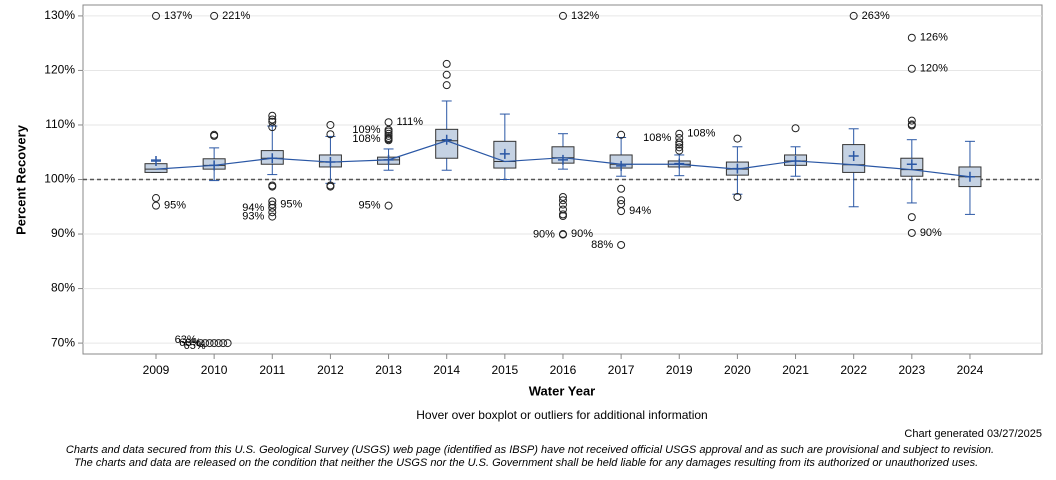  I want to click on outlier-label: 263%, so click(876, 16).